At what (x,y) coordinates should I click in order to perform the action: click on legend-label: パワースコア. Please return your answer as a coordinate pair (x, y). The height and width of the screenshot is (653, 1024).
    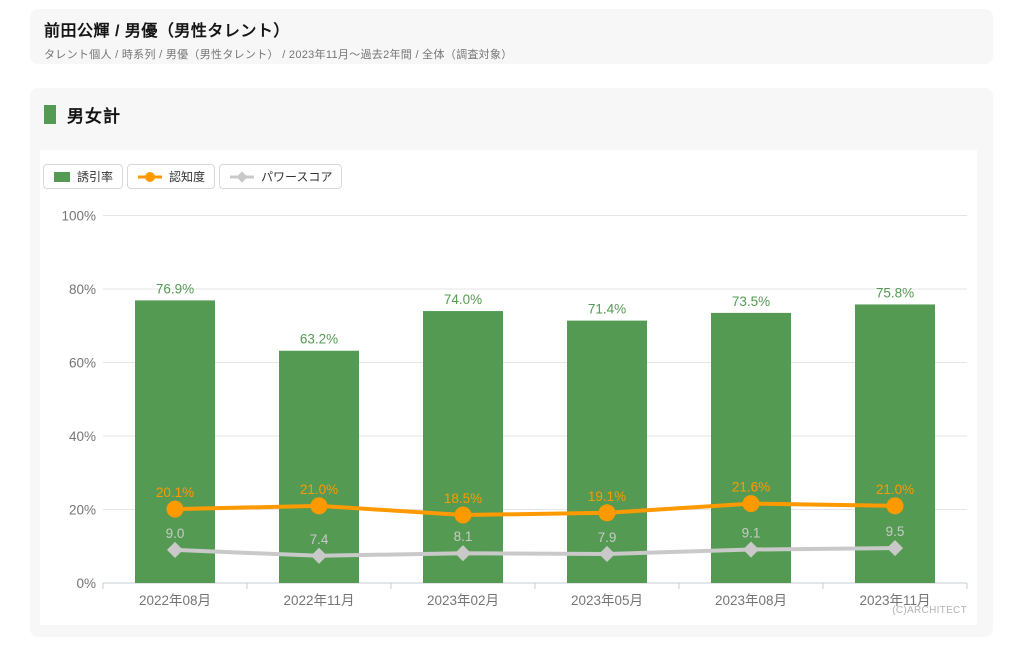
    Looking at the image, I should click on (297, 177).